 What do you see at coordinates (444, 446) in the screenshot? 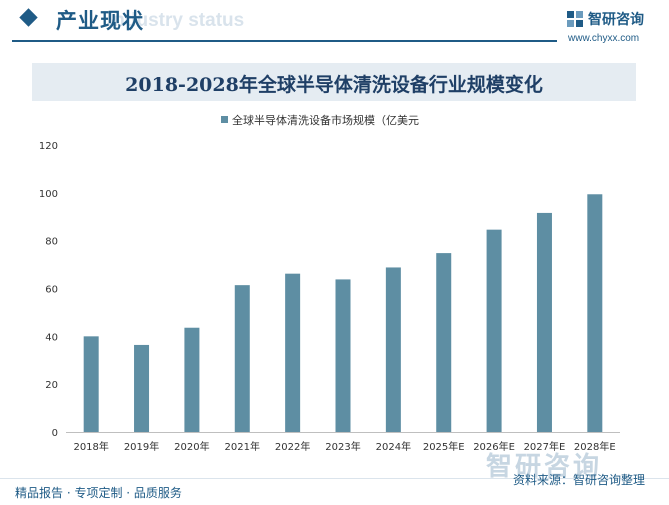
I see `x-tick-label: 2025年E` at bounding box center [444, 446].